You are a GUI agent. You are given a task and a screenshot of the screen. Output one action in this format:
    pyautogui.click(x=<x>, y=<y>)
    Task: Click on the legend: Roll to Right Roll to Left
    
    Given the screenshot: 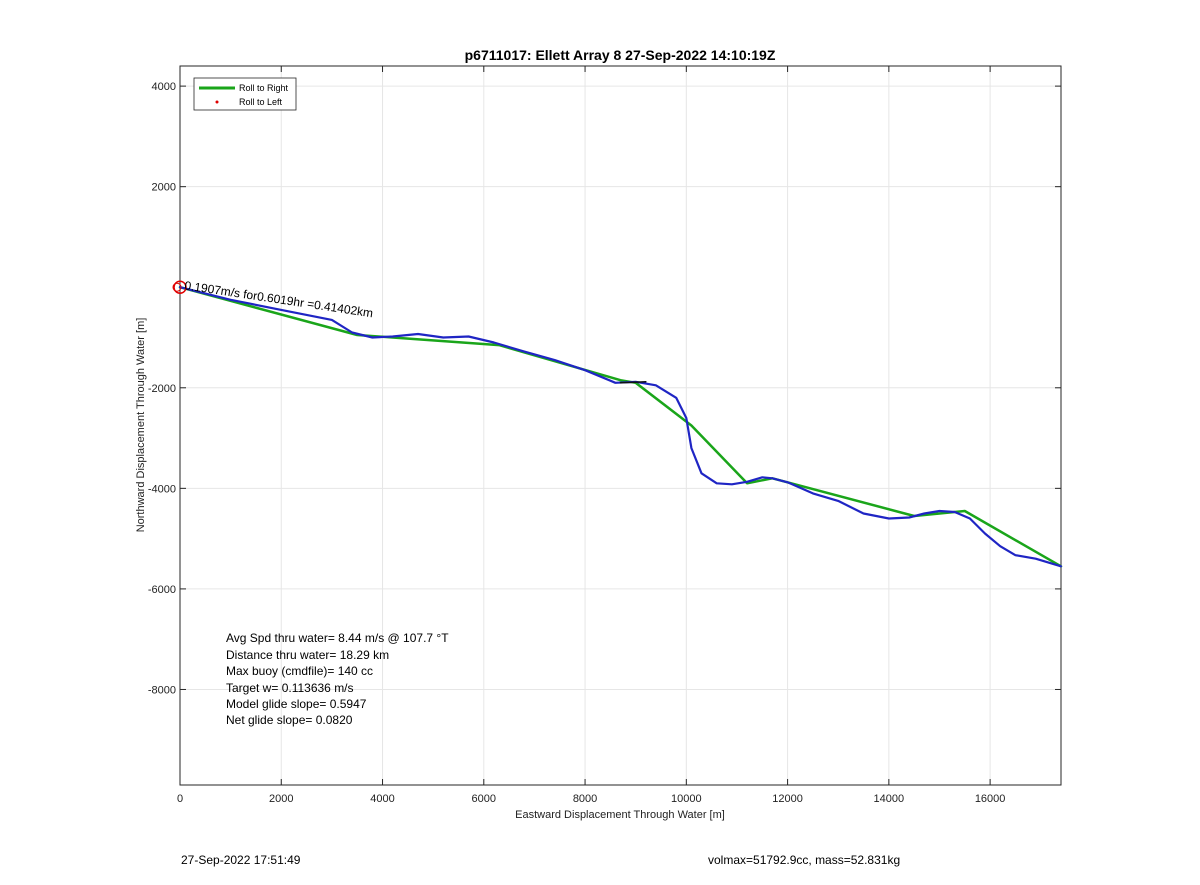 What is the action you would take?
    pyautogui.click(x=245, y=94)
    